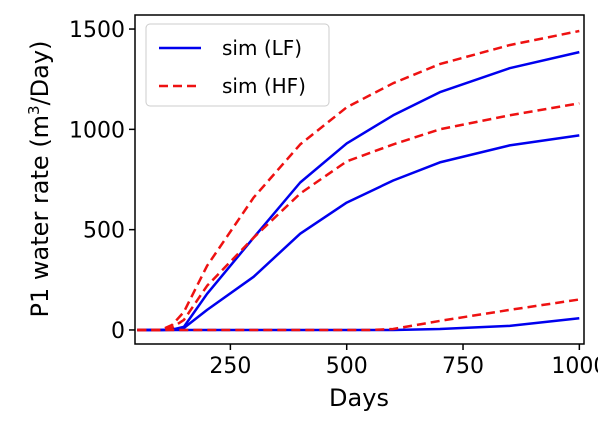 The image size is (598, 431). What do you see at coordinates (97, 30) in the screenshot?
I see `y-tick-label: 1500` at bounding box center [97, 30].